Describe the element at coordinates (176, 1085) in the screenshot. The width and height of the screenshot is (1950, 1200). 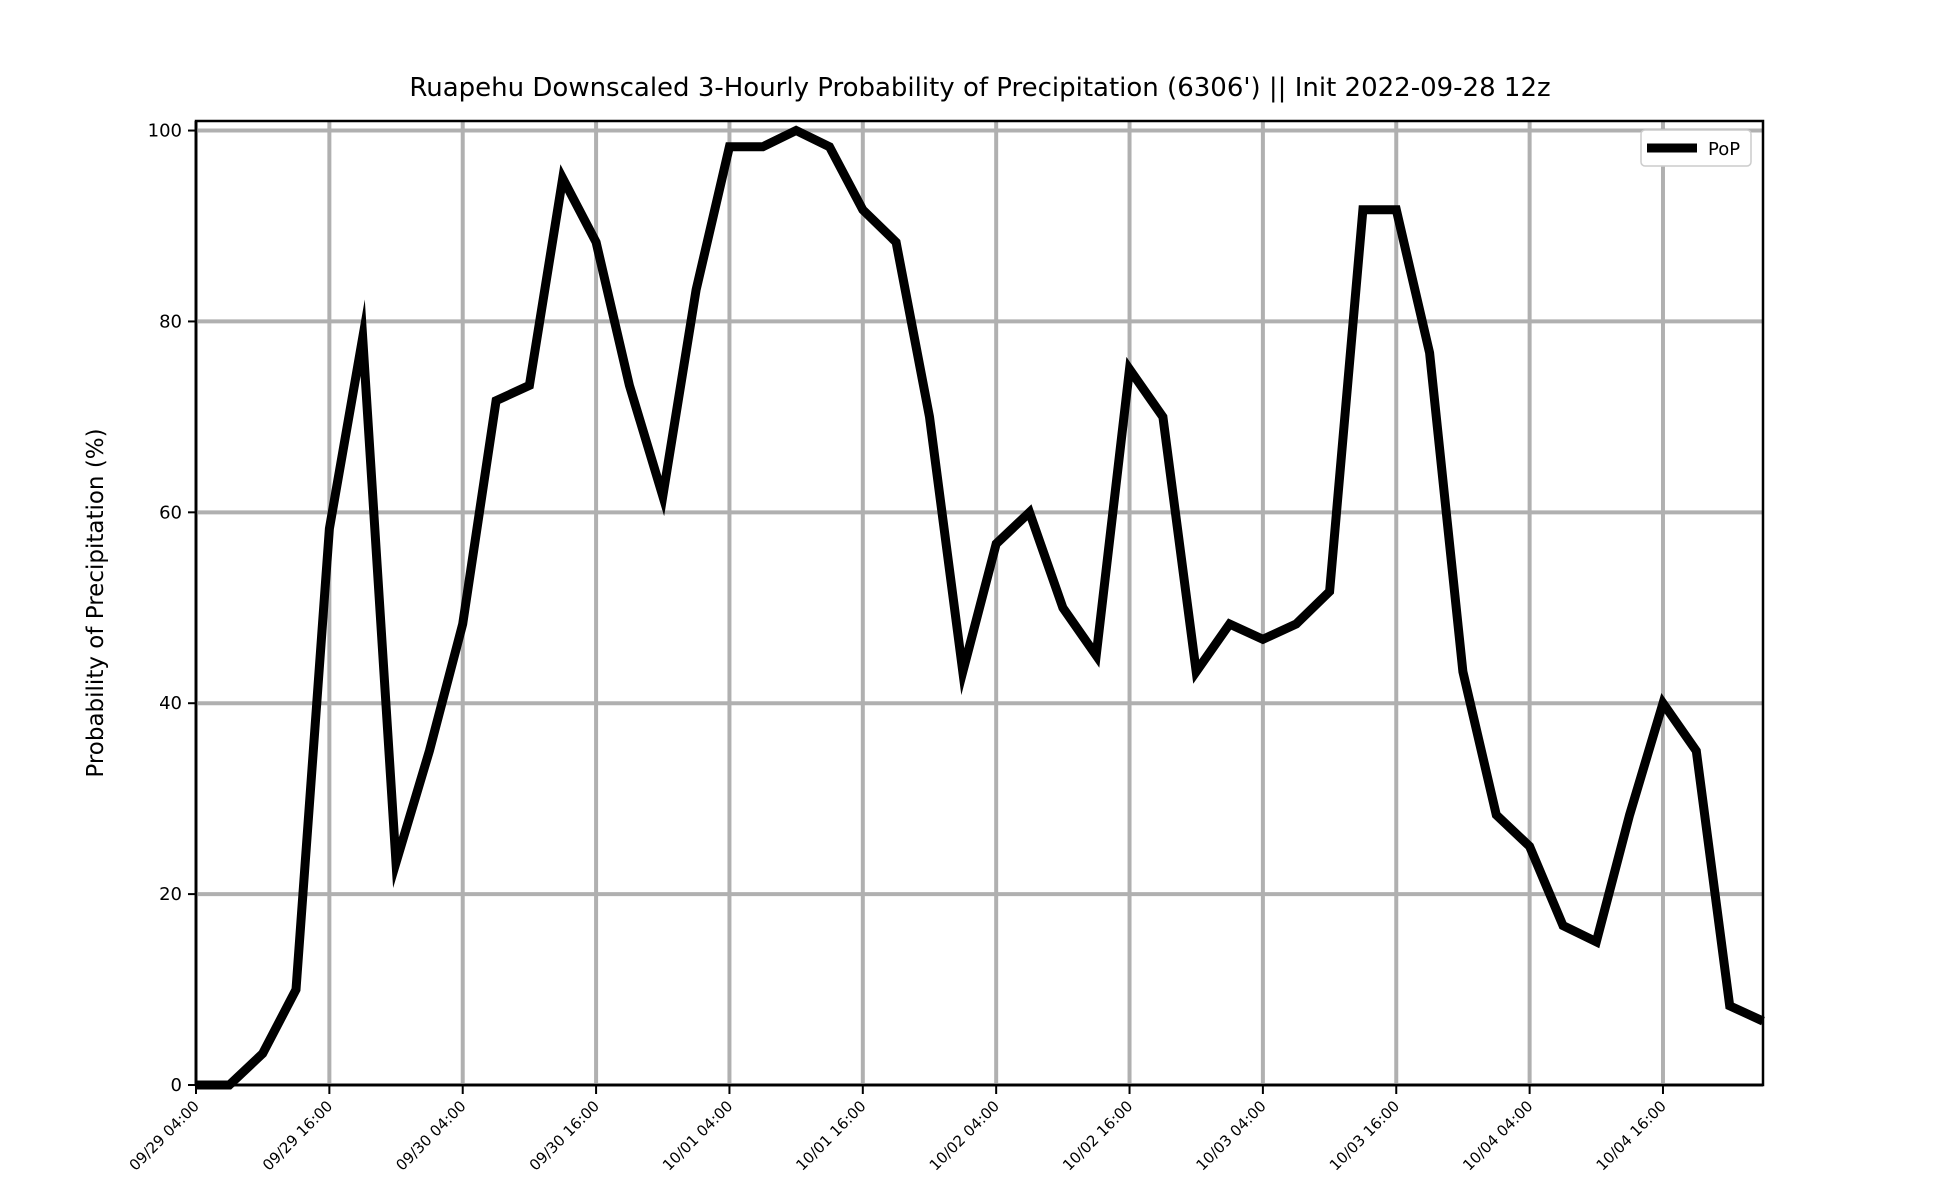
I see `y-tick-label: 0` at that location.